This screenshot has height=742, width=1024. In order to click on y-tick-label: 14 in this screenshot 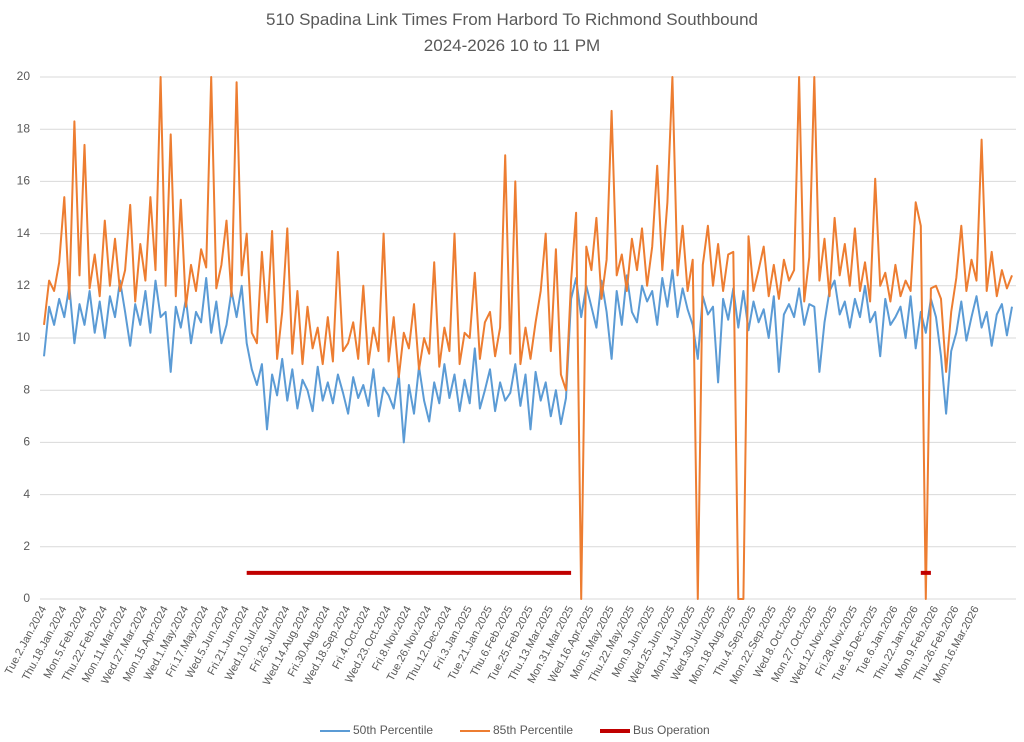, I will do `click(24, 233)`.